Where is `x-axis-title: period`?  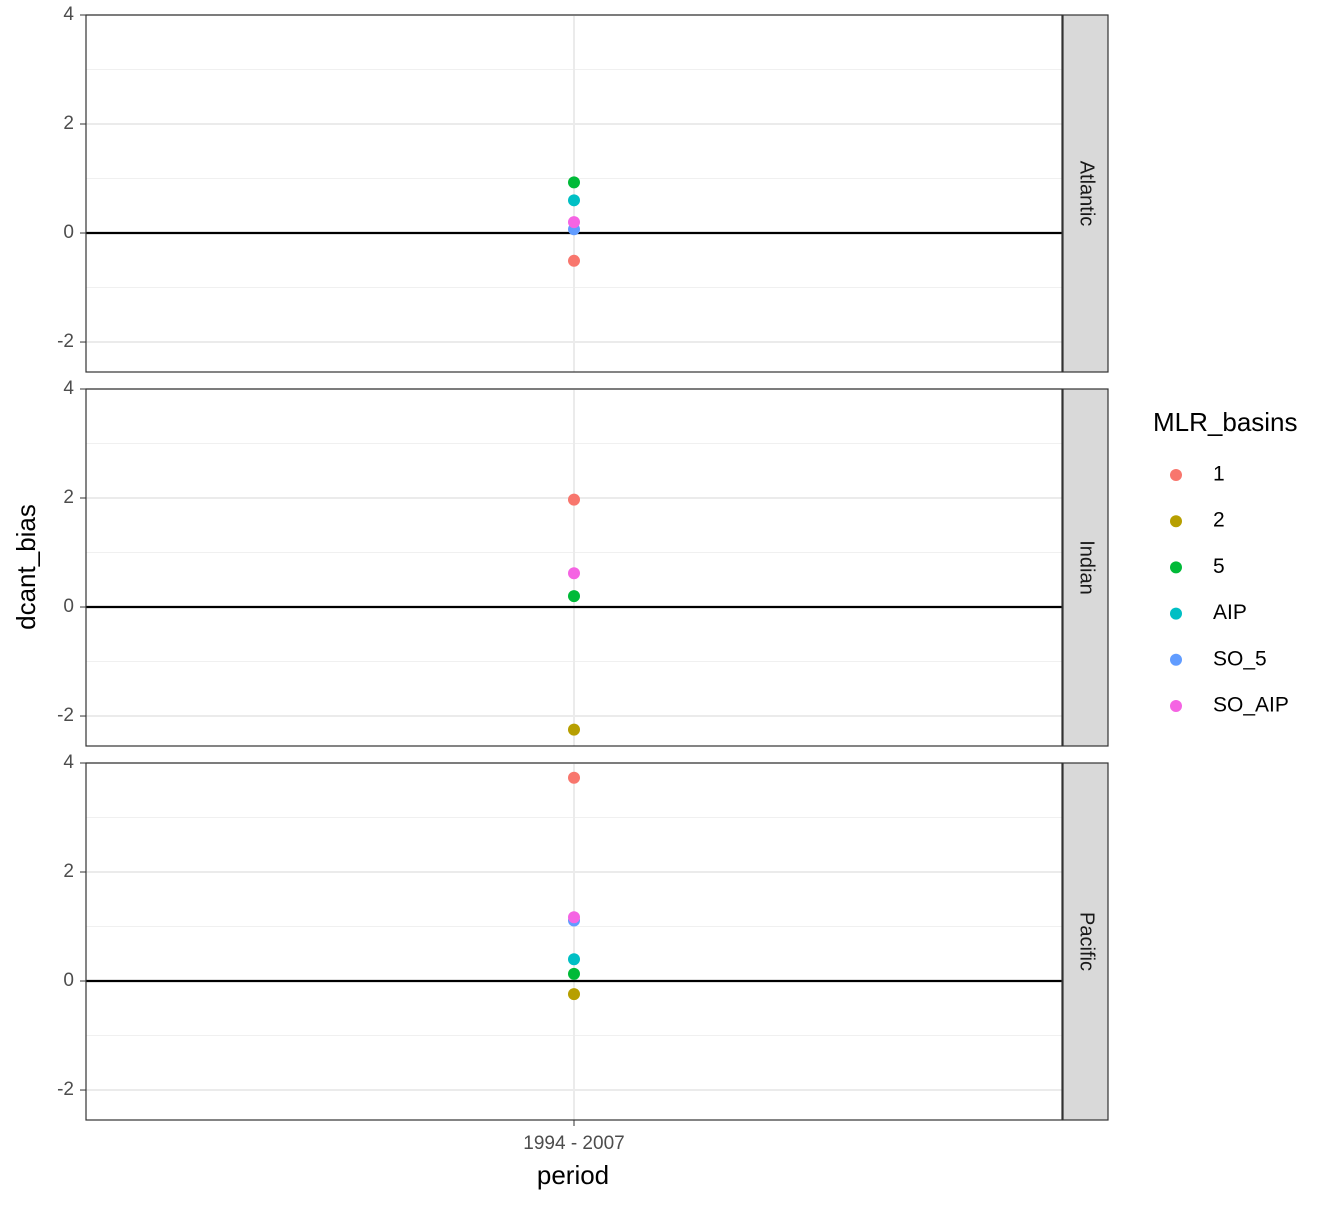 x-axis-title: period is located at coordinates (573, 1175).